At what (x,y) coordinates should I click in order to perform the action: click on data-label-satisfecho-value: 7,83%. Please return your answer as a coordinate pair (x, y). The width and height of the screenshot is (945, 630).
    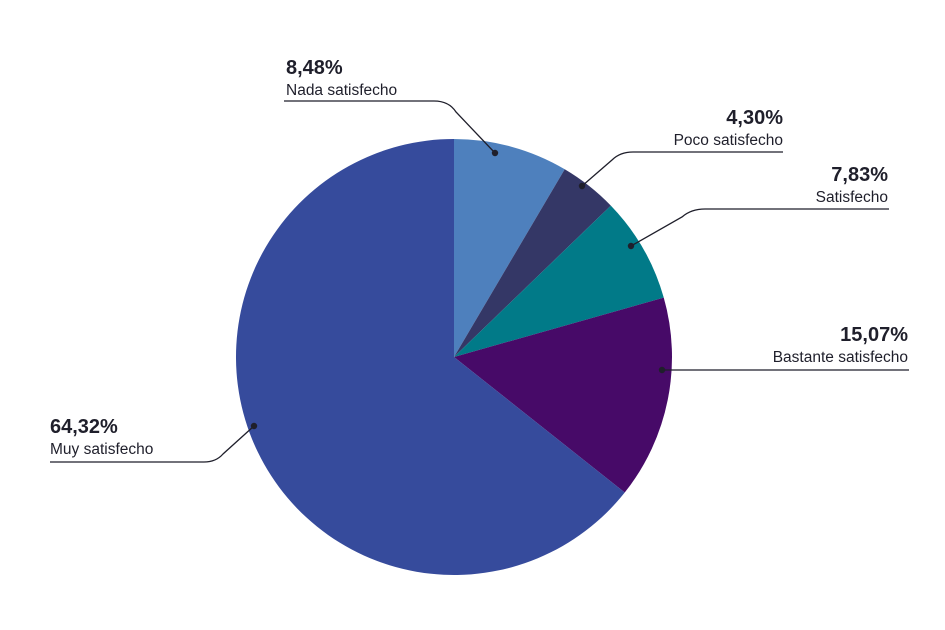
    Looking at the image, I should click on (859, 175).